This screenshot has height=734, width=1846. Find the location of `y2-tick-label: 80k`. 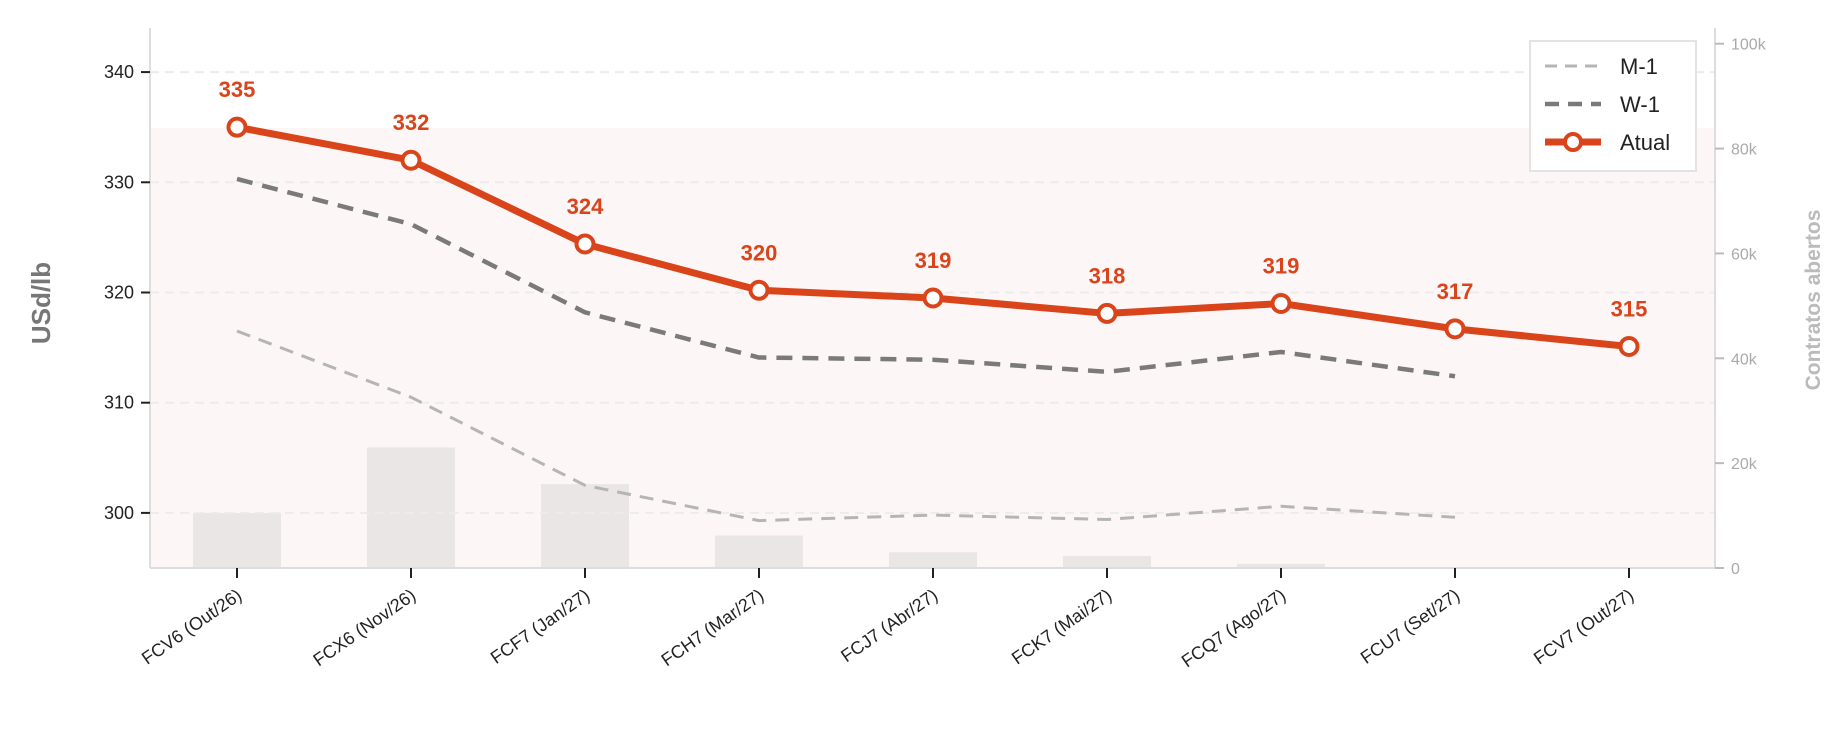

y2-tick-label: 80k is located at coordinates (1744, 150).